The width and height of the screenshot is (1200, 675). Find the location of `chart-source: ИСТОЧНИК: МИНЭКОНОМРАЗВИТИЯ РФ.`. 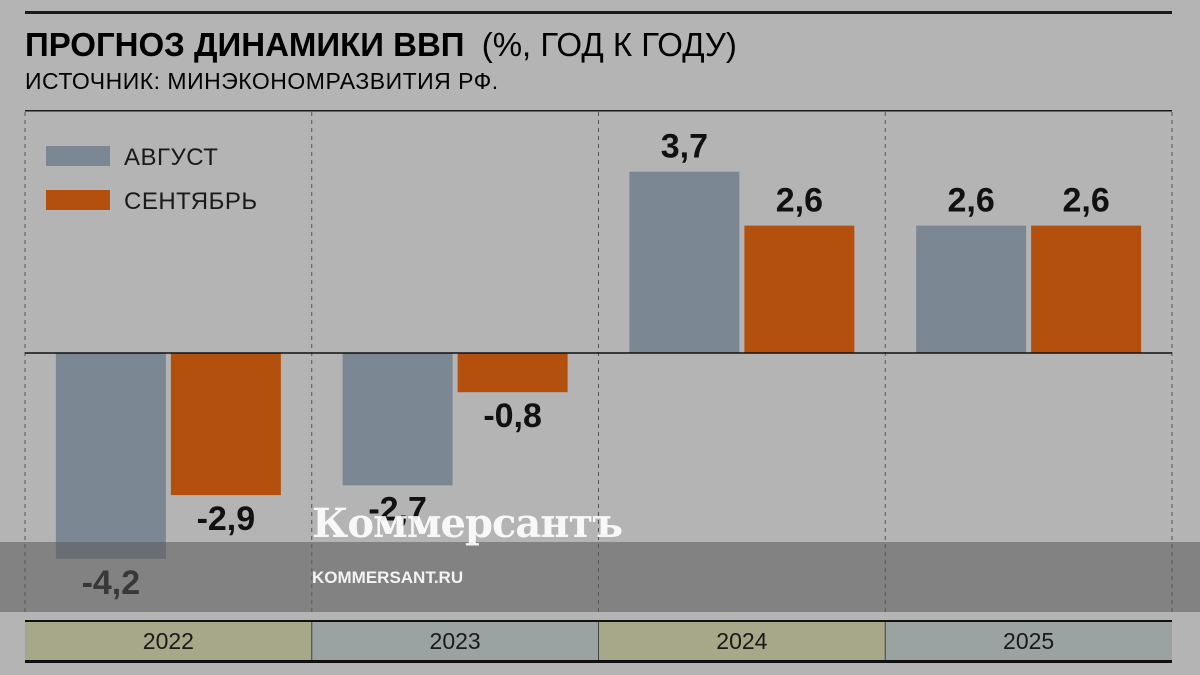

chart-source: ИСТОЧНИК: МИНЭКОНОМРАЗВИТИЯ РФ. is located at coordinates (262, 81).